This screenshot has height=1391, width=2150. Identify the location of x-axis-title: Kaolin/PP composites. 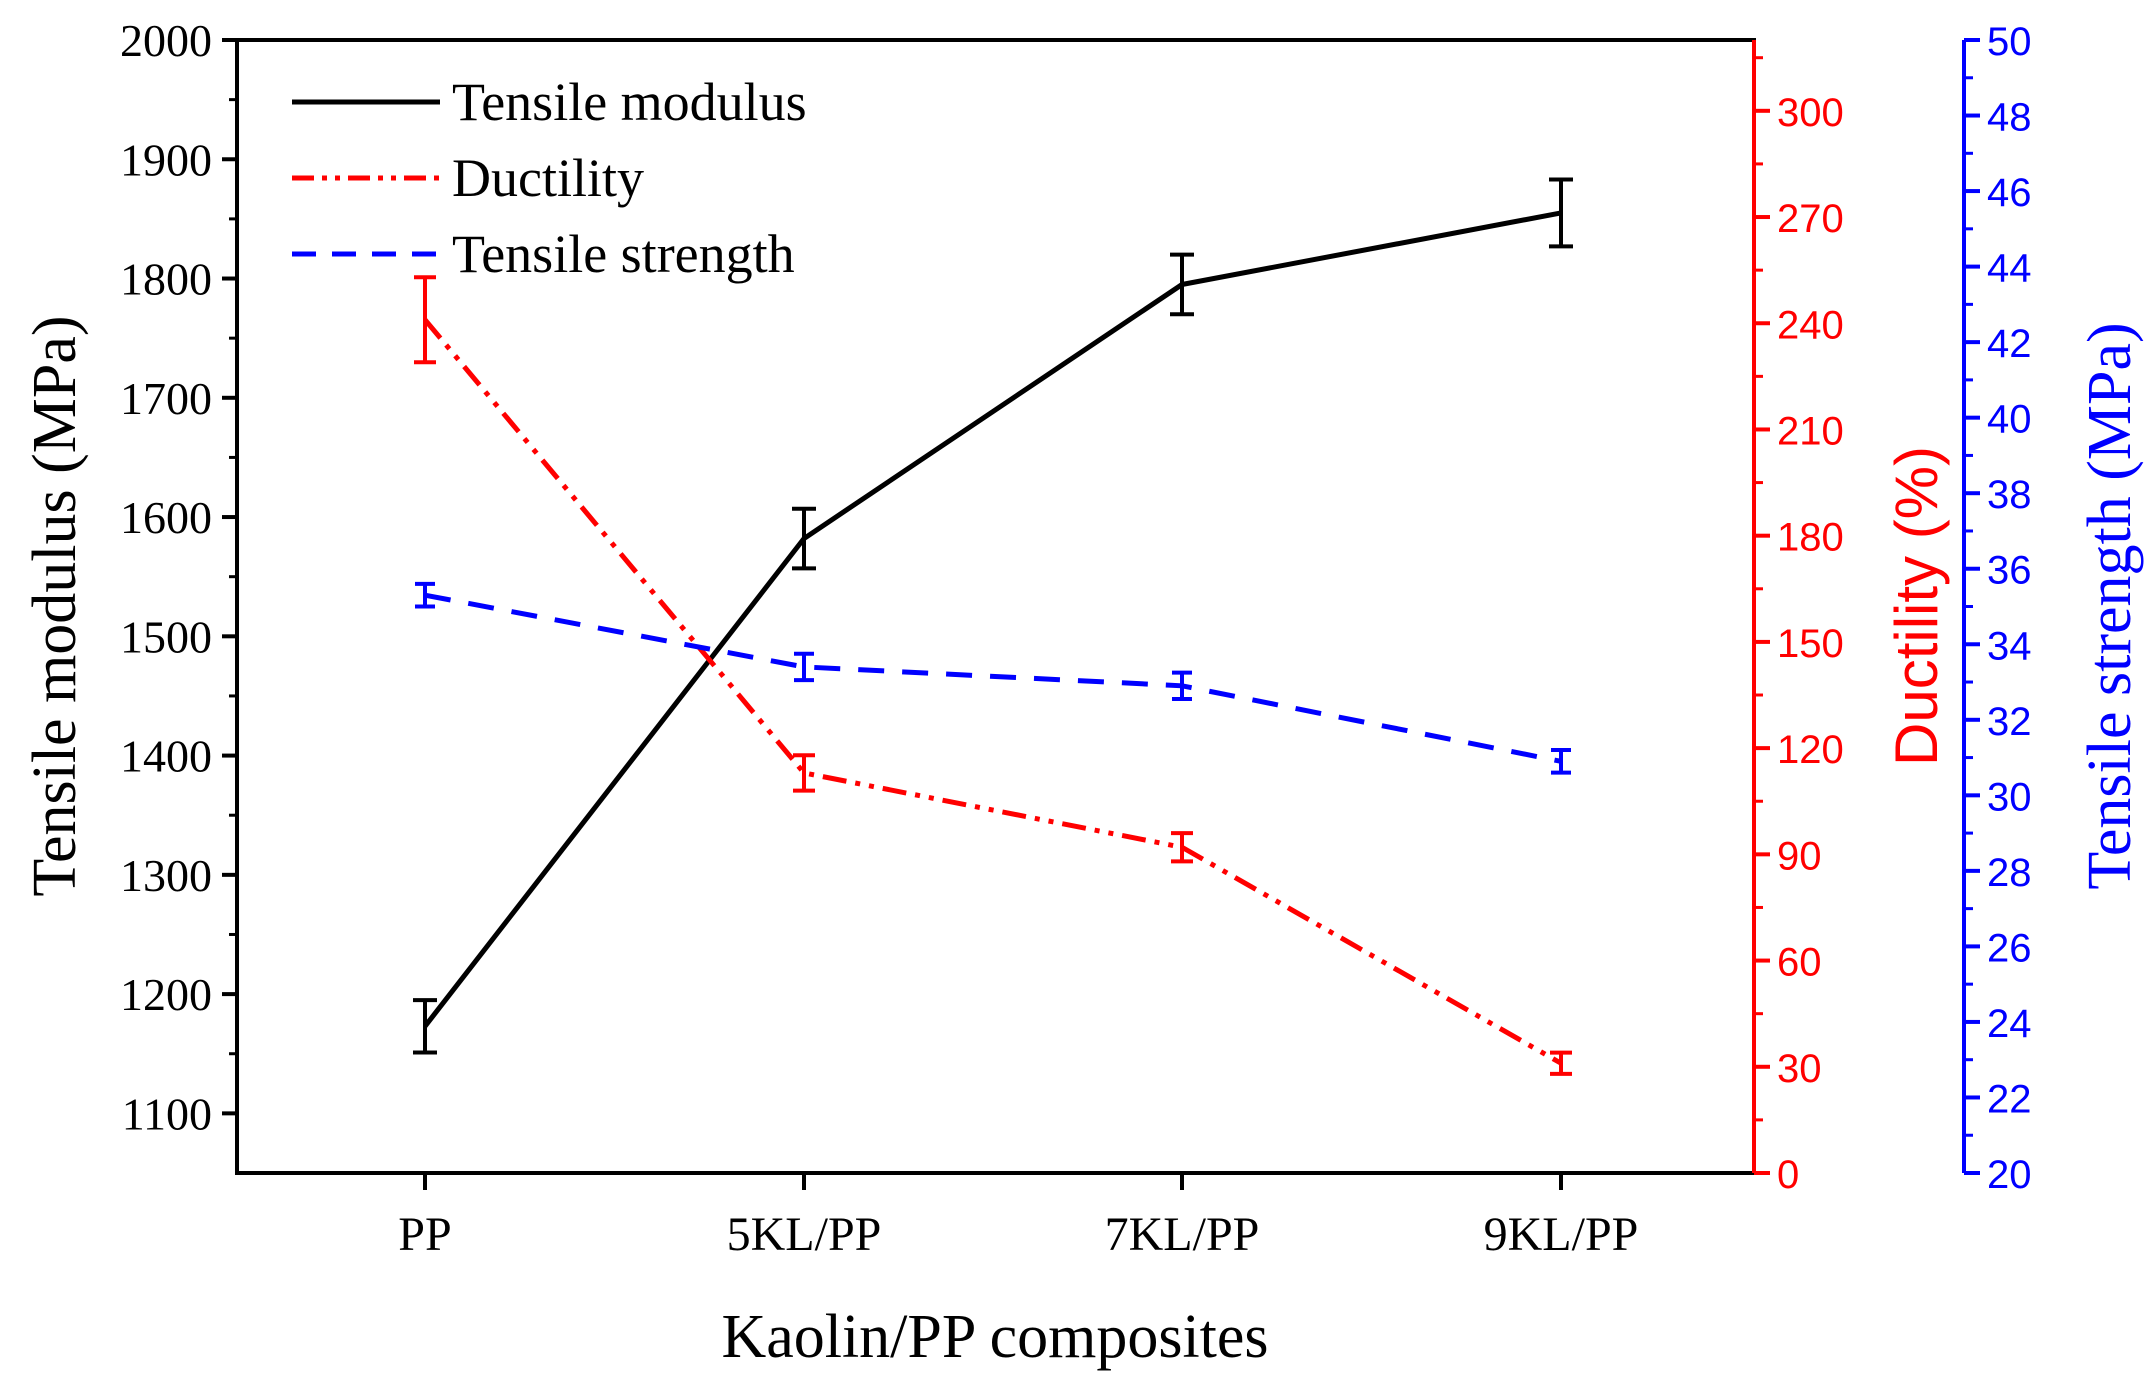
(994, 1337).